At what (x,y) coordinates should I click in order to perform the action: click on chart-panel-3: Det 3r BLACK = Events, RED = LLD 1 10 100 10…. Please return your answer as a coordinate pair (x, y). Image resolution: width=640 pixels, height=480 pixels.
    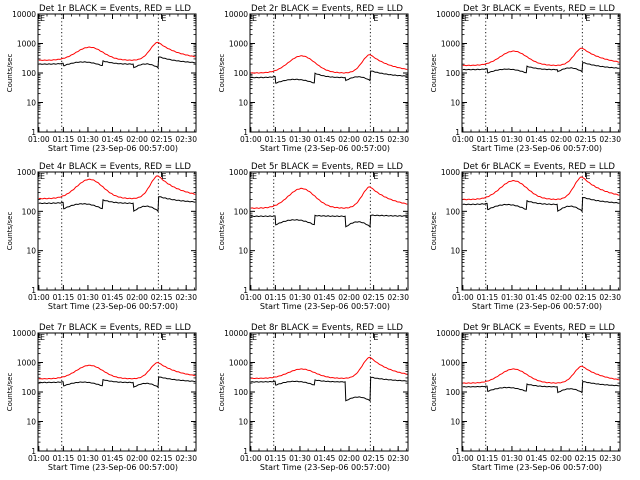
    Looking at the image, I should click on (525, 78).